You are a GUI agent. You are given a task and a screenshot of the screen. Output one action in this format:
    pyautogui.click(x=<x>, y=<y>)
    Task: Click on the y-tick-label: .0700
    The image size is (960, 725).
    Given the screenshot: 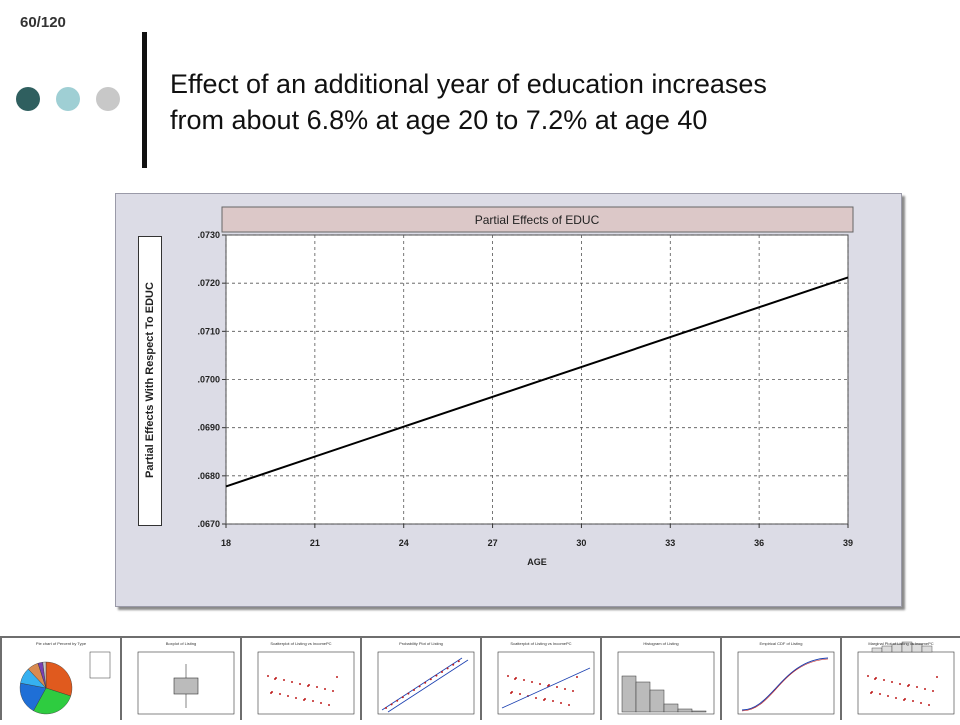 What is the action you would take?
    pyautogui.click(x=208, y=380)
    